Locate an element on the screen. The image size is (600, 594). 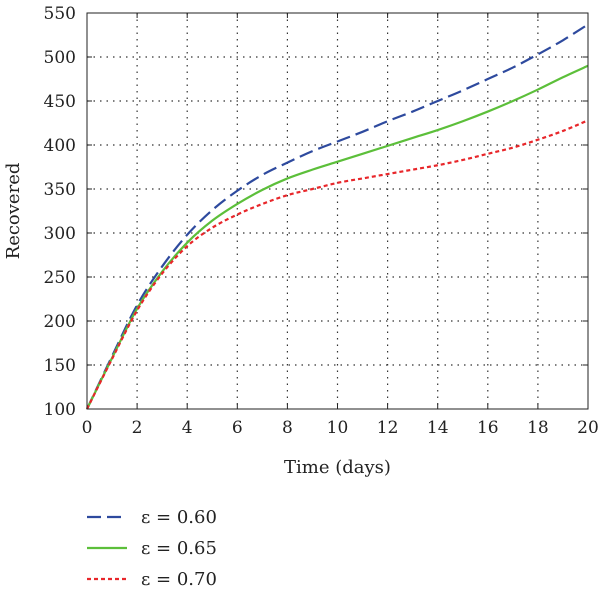
x-tick-label: 12 is located at coordinates (388, 428).